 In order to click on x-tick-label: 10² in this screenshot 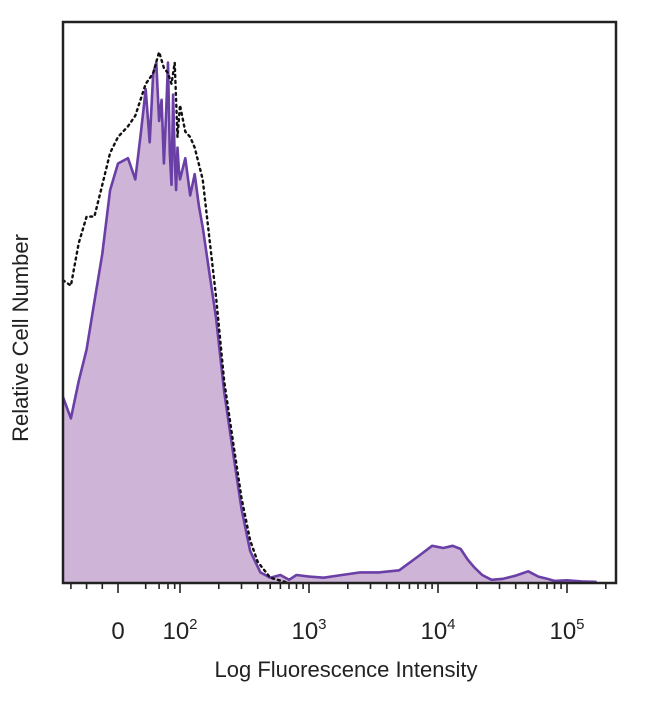, I will do `click(179, 630)`.